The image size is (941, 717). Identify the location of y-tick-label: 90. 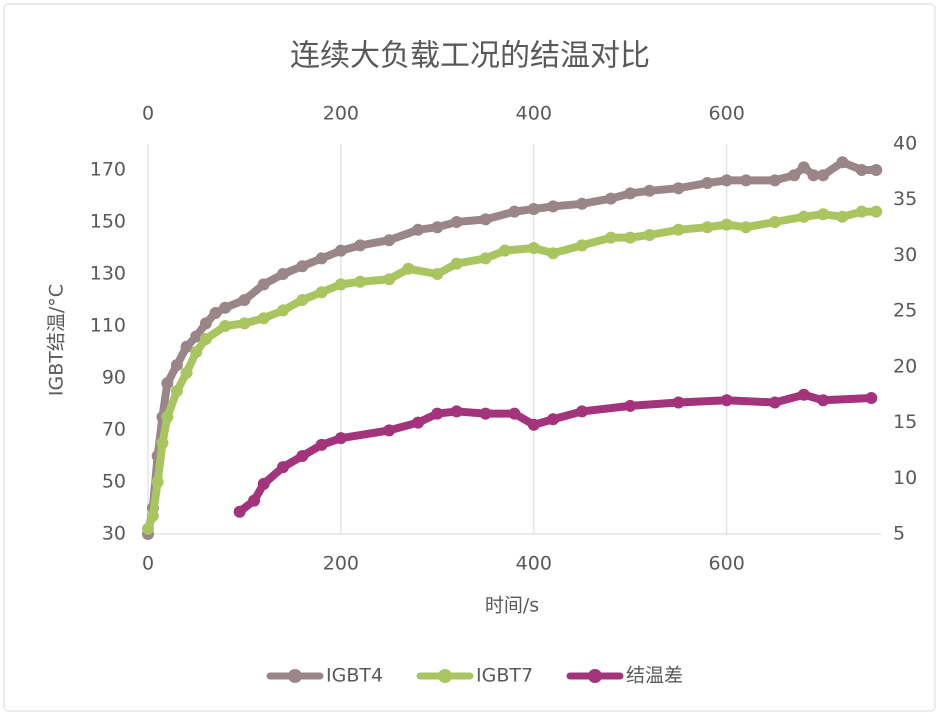
(114, 378).